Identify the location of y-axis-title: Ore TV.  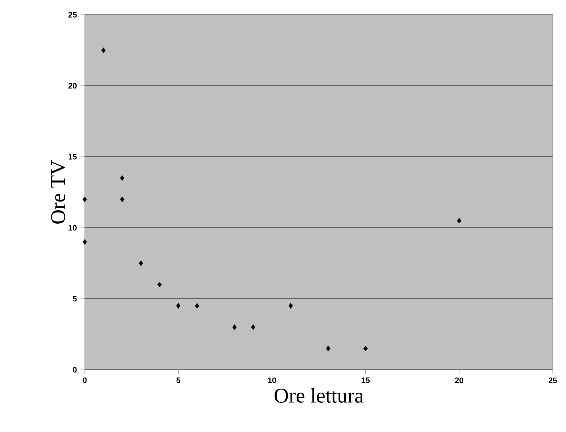
(58, 192).